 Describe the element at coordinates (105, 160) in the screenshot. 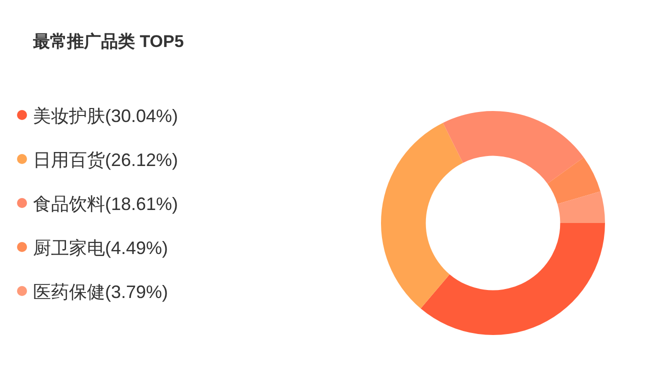

I see `legend-label: 日用百货(26.12%)` at that location.